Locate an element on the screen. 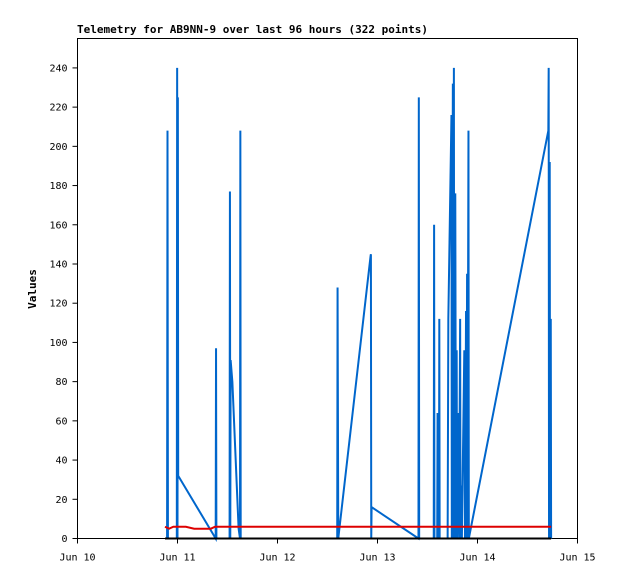 The width and height of the screenshot is (618, 584). y-tick-label: 40 is located at coordinates (61, 461).